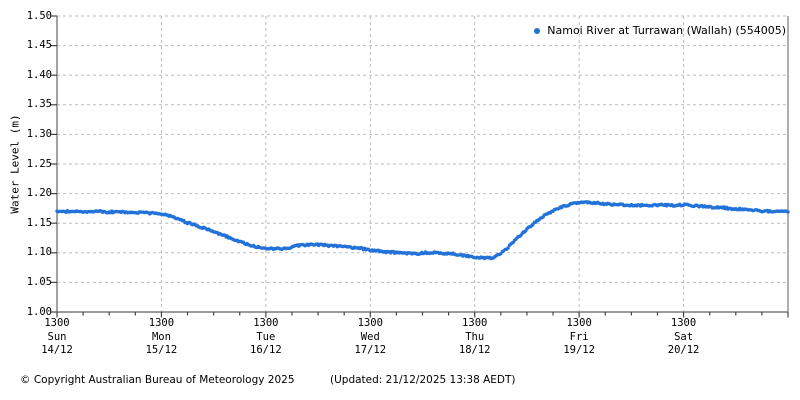 The width and height of the screenshot is (800, 400). Describe the element at coordinates (423, 380) in the screenshot. I see `updated-text: (Updated: 21/12/2025 13:38 AEDT)` at that location.